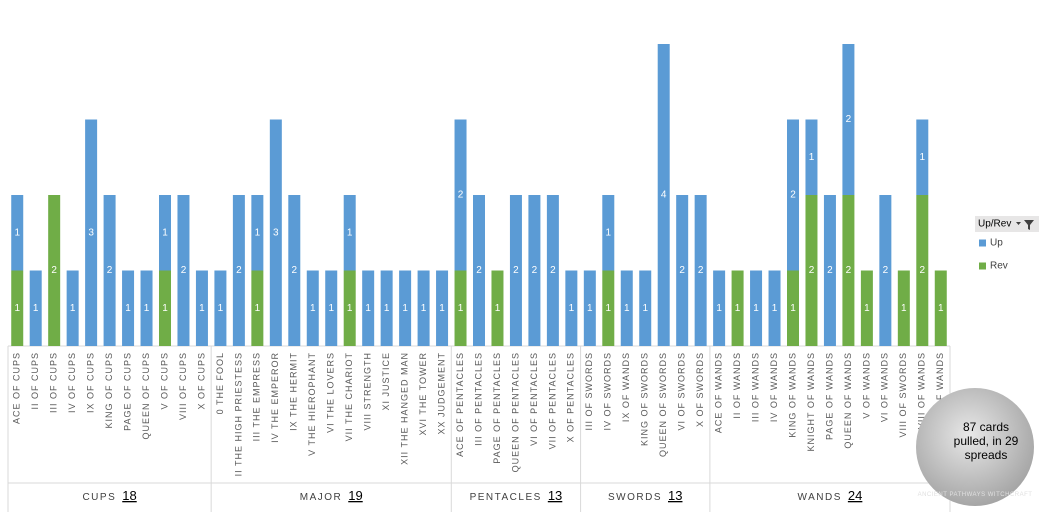 Image resolution: width=1043 pixels, height=516 pixels. What do you see at coordinates (718, 392) in the screenshot?
I see `x-tick-label: ACE OF WANDS` at bounding box center [718, 392].